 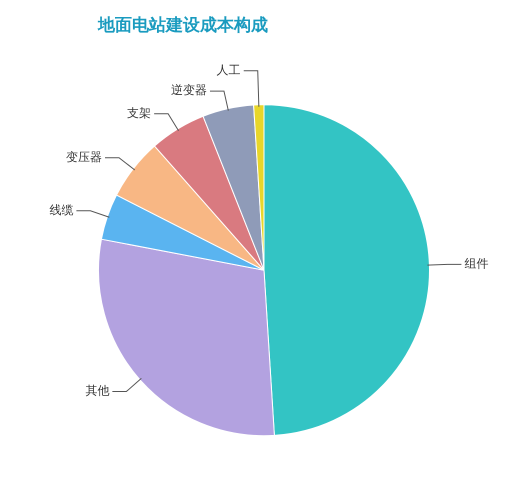 I want to click on slice-label: 逆变器, so click(x=188, y=90).